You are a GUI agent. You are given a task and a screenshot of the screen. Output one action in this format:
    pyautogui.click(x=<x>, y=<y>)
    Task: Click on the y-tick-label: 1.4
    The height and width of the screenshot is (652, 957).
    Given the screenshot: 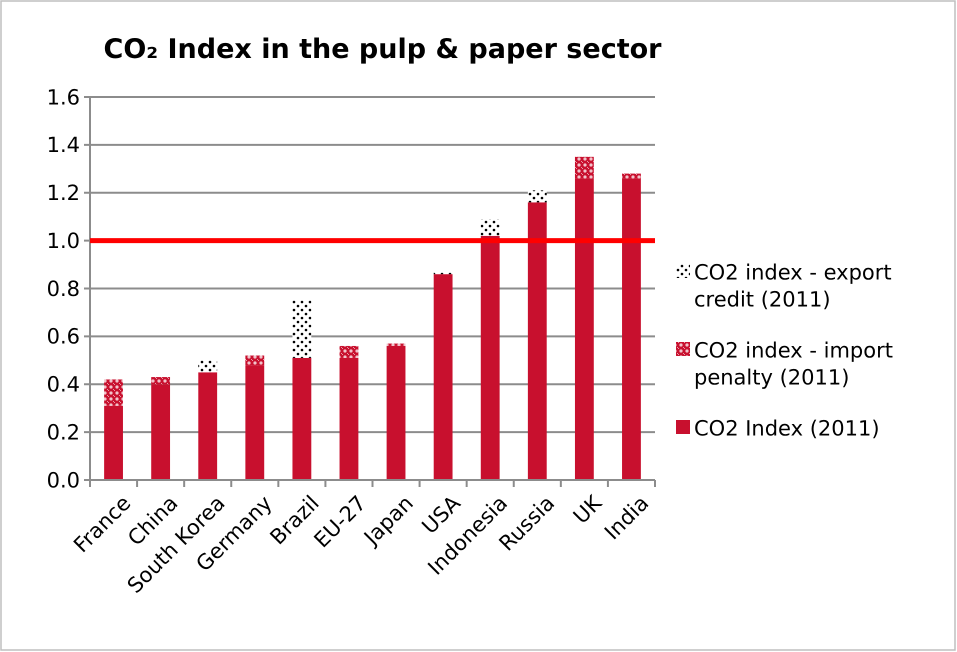 What is the action you would take?
    pyautogui.click(x=63, y=145)
    